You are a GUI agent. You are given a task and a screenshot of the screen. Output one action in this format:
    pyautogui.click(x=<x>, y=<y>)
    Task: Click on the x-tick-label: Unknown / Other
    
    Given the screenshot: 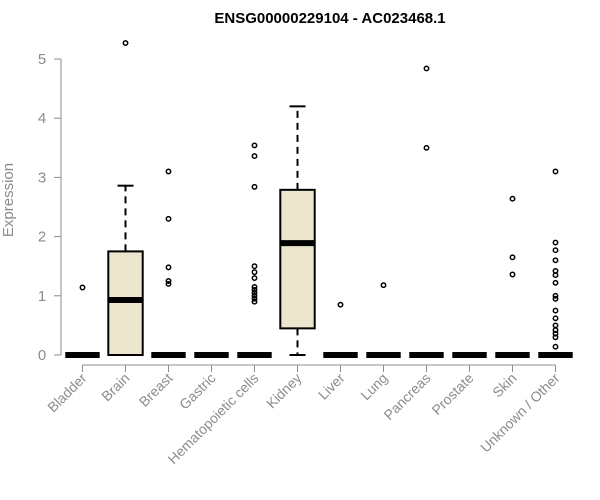 What is the action you would take?
    pyautogui.click(x=520, y=413)
    